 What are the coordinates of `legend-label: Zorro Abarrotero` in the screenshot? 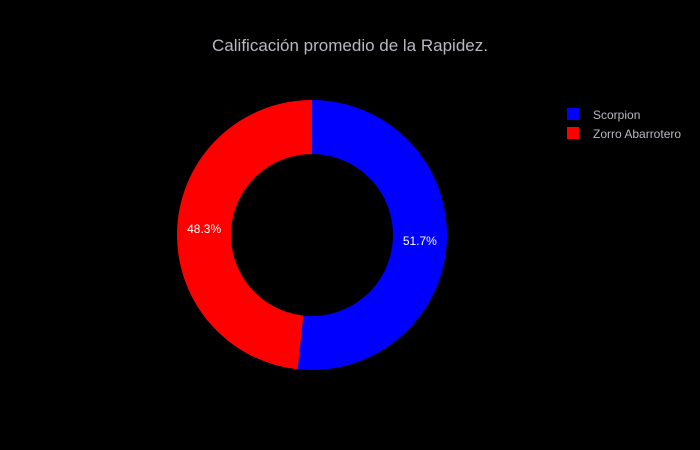 It's located at (637, 134).